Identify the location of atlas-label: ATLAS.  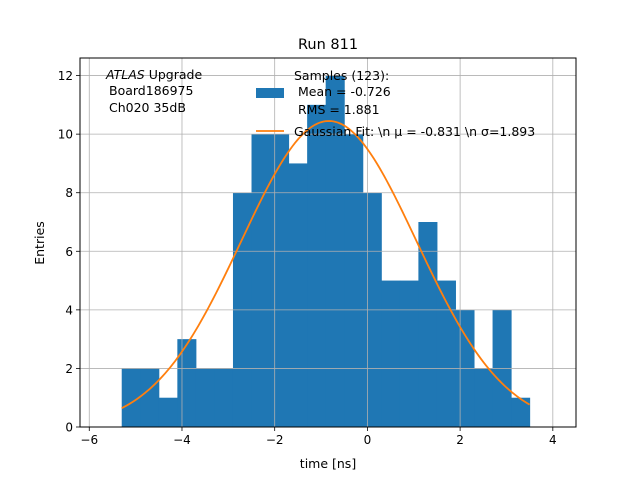
(125, 74).